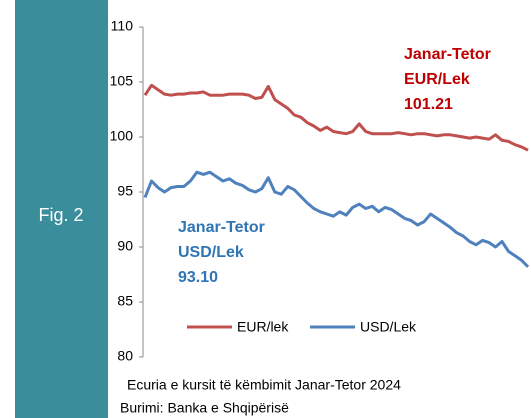 This screenshot has width=531, height=418. I want to click on figure-label: Fig. 2, so click(60, 215).